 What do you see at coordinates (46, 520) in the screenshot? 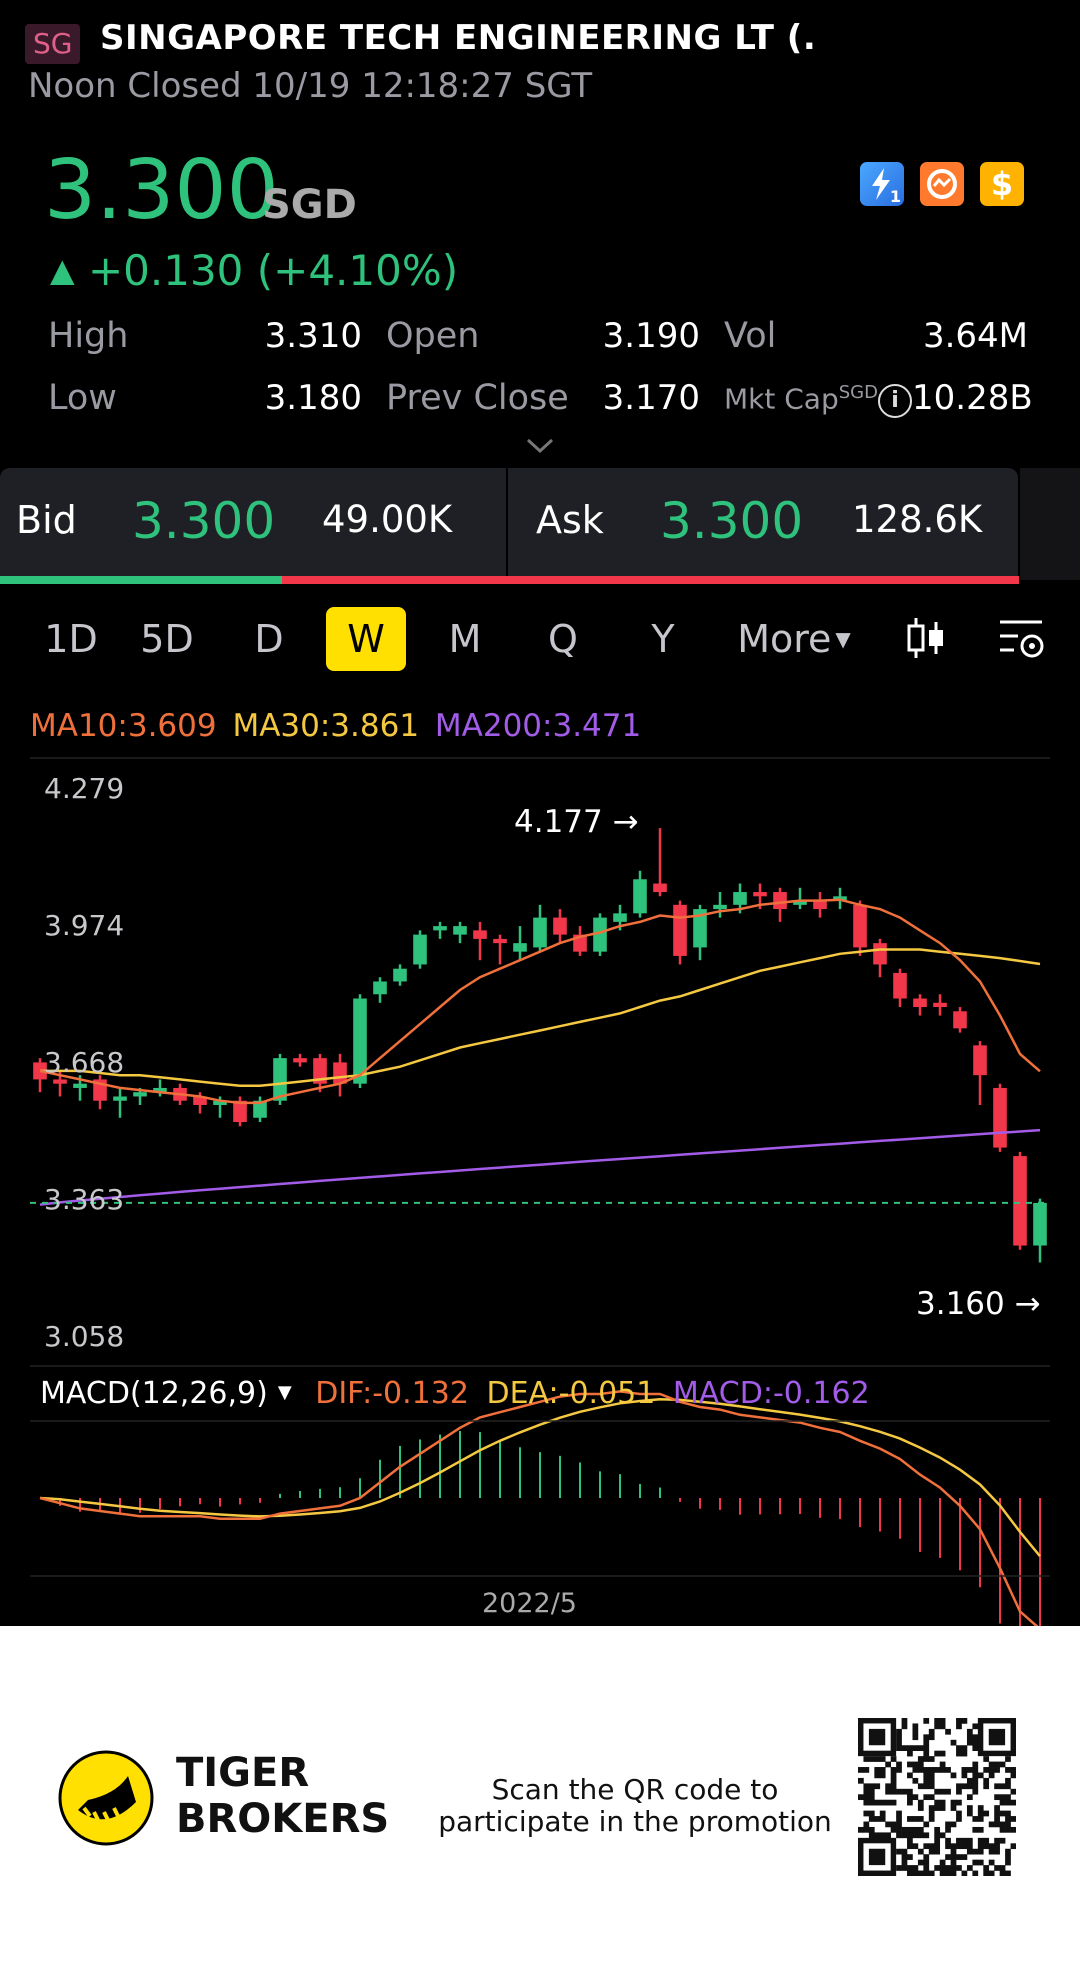
I see `bid-label: Bid` at bounding box center [46, 520].